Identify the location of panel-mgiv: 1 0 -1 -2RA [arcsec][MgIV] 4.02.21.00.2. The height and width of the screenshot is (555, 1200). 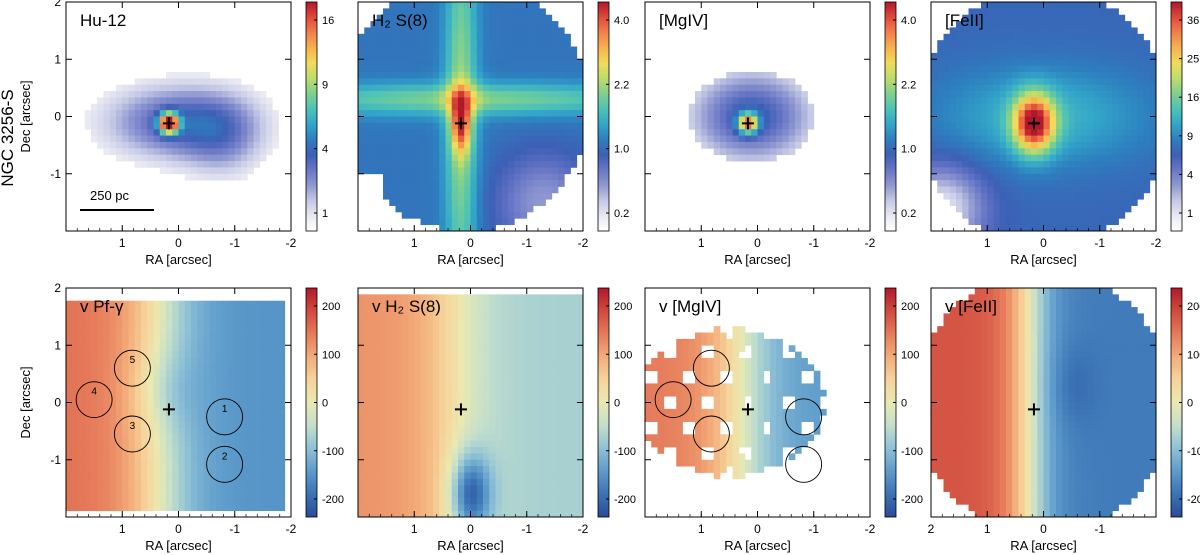
(780, 134).